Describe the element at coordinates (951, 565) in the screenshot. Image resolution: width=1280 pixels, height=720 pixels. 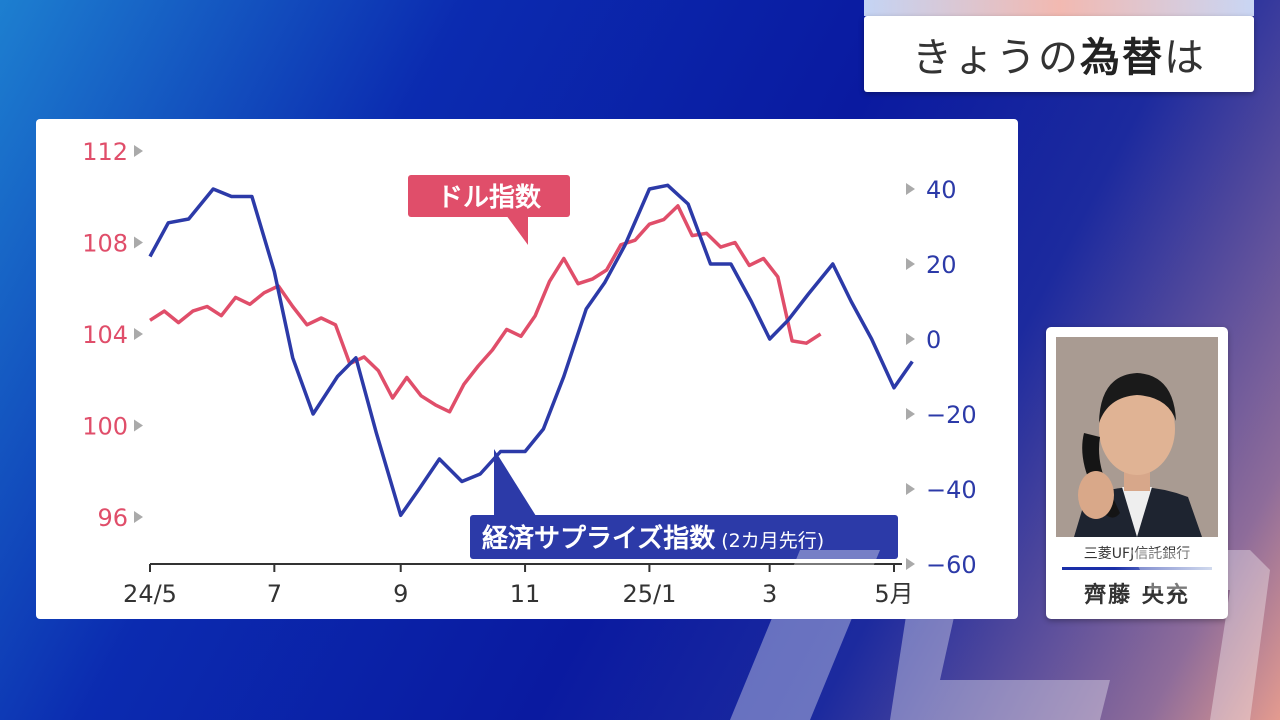
I see `right-axis-tick-label: −60` at that location.